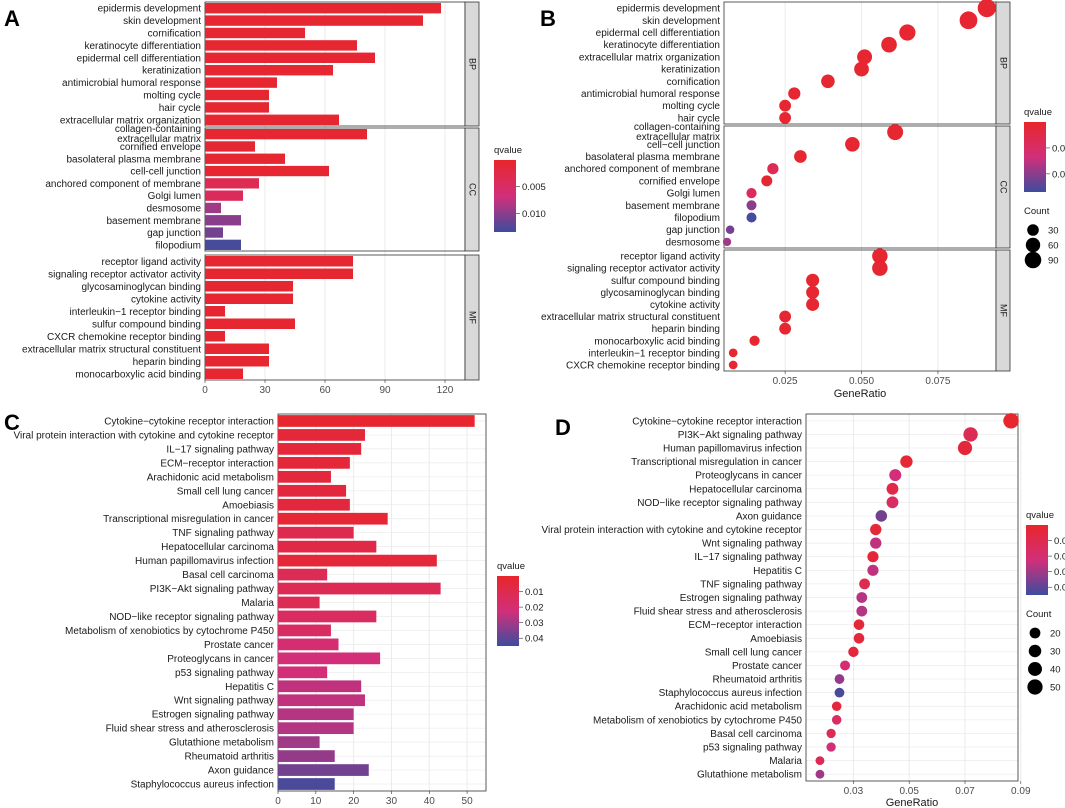  What do you see at coordinates (323, 770) in the screenshot?
I see `c-bar-axon-guidance` at bounding box center [323, 770].